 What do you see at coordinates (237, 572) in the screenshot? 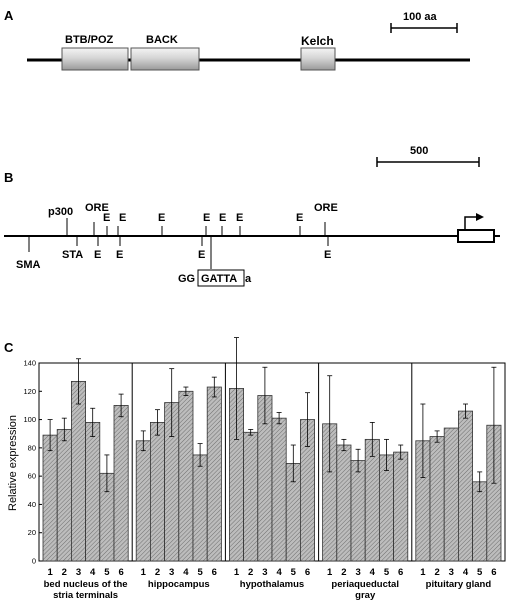
I see `category-label-g3-1: 1` at bounding box center [237, 572].